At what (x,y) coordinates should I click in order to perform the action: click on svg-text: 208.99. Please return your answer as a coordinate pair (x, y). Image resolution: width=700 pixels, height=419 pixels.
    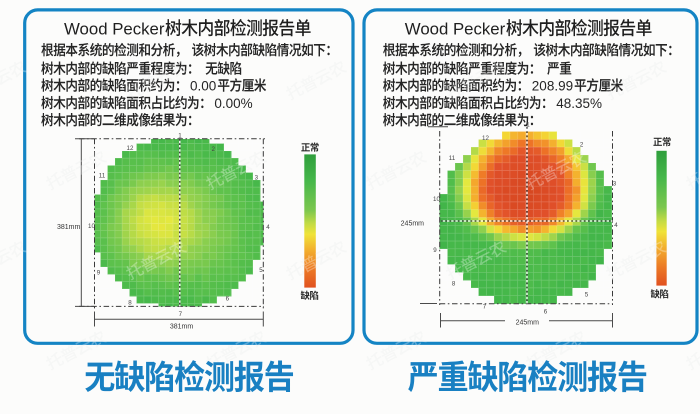
    Looking at the image, I should click on (552, 86).